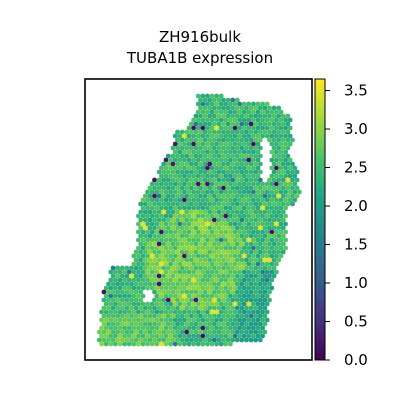 The width and height of the screenshot is (400, 400). What do you see at coordinates (320, 219) in the screenshot?
I see `colorbar` at bounding box center [320, 219].